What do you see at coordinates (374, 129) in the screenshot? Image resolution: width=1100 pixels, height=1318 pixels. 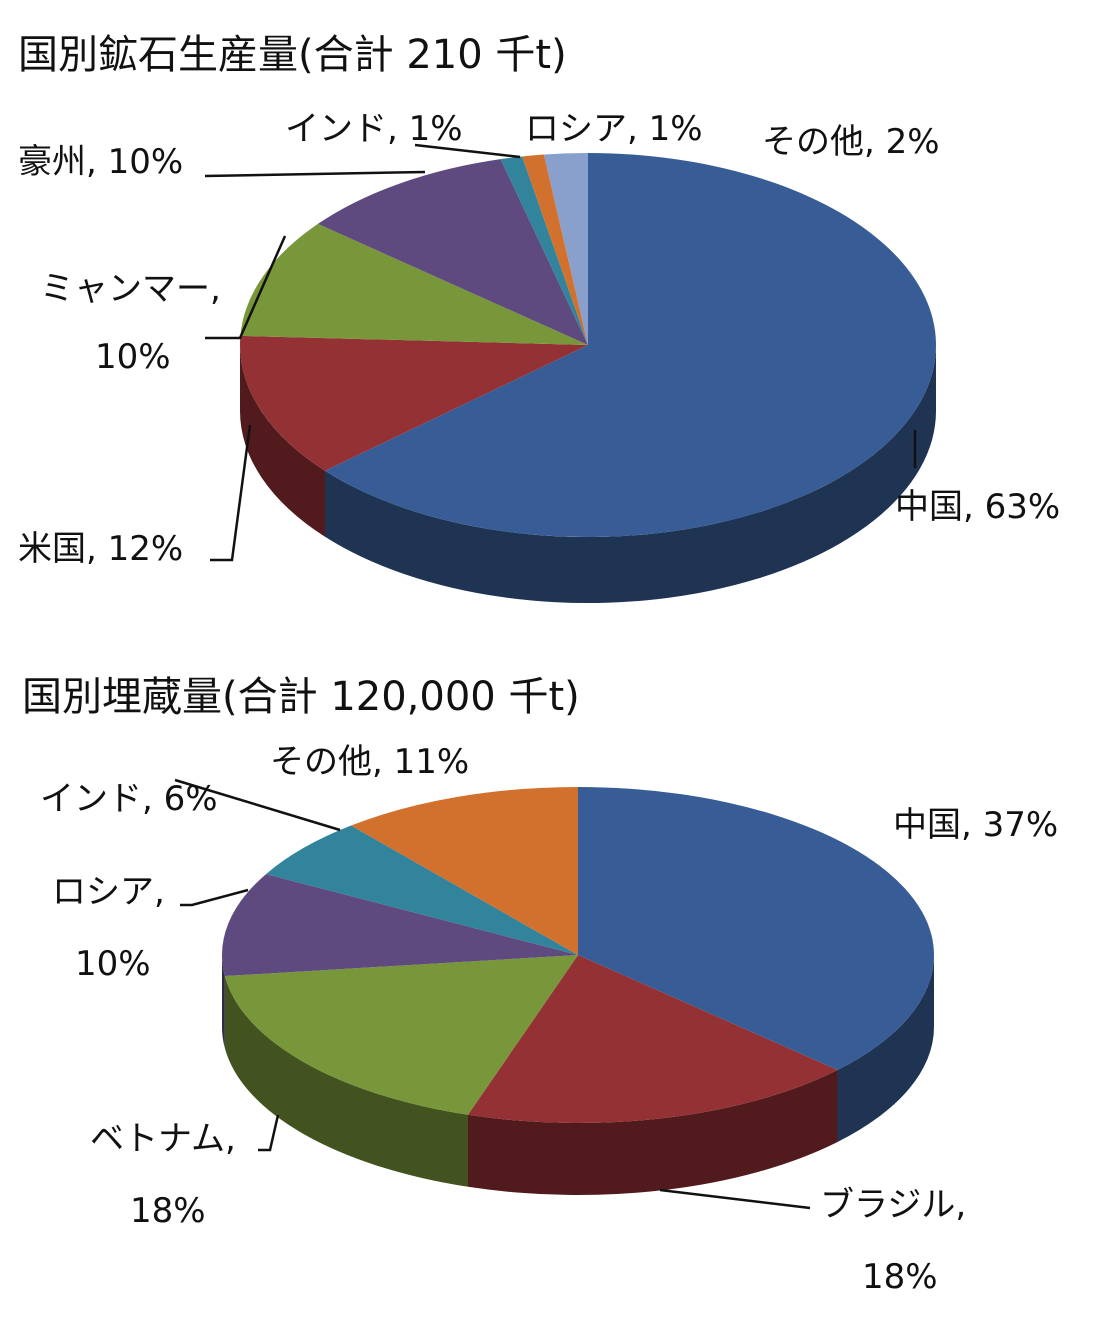 I see `data-label: インド, 1%` at bounding box center [374, 129].